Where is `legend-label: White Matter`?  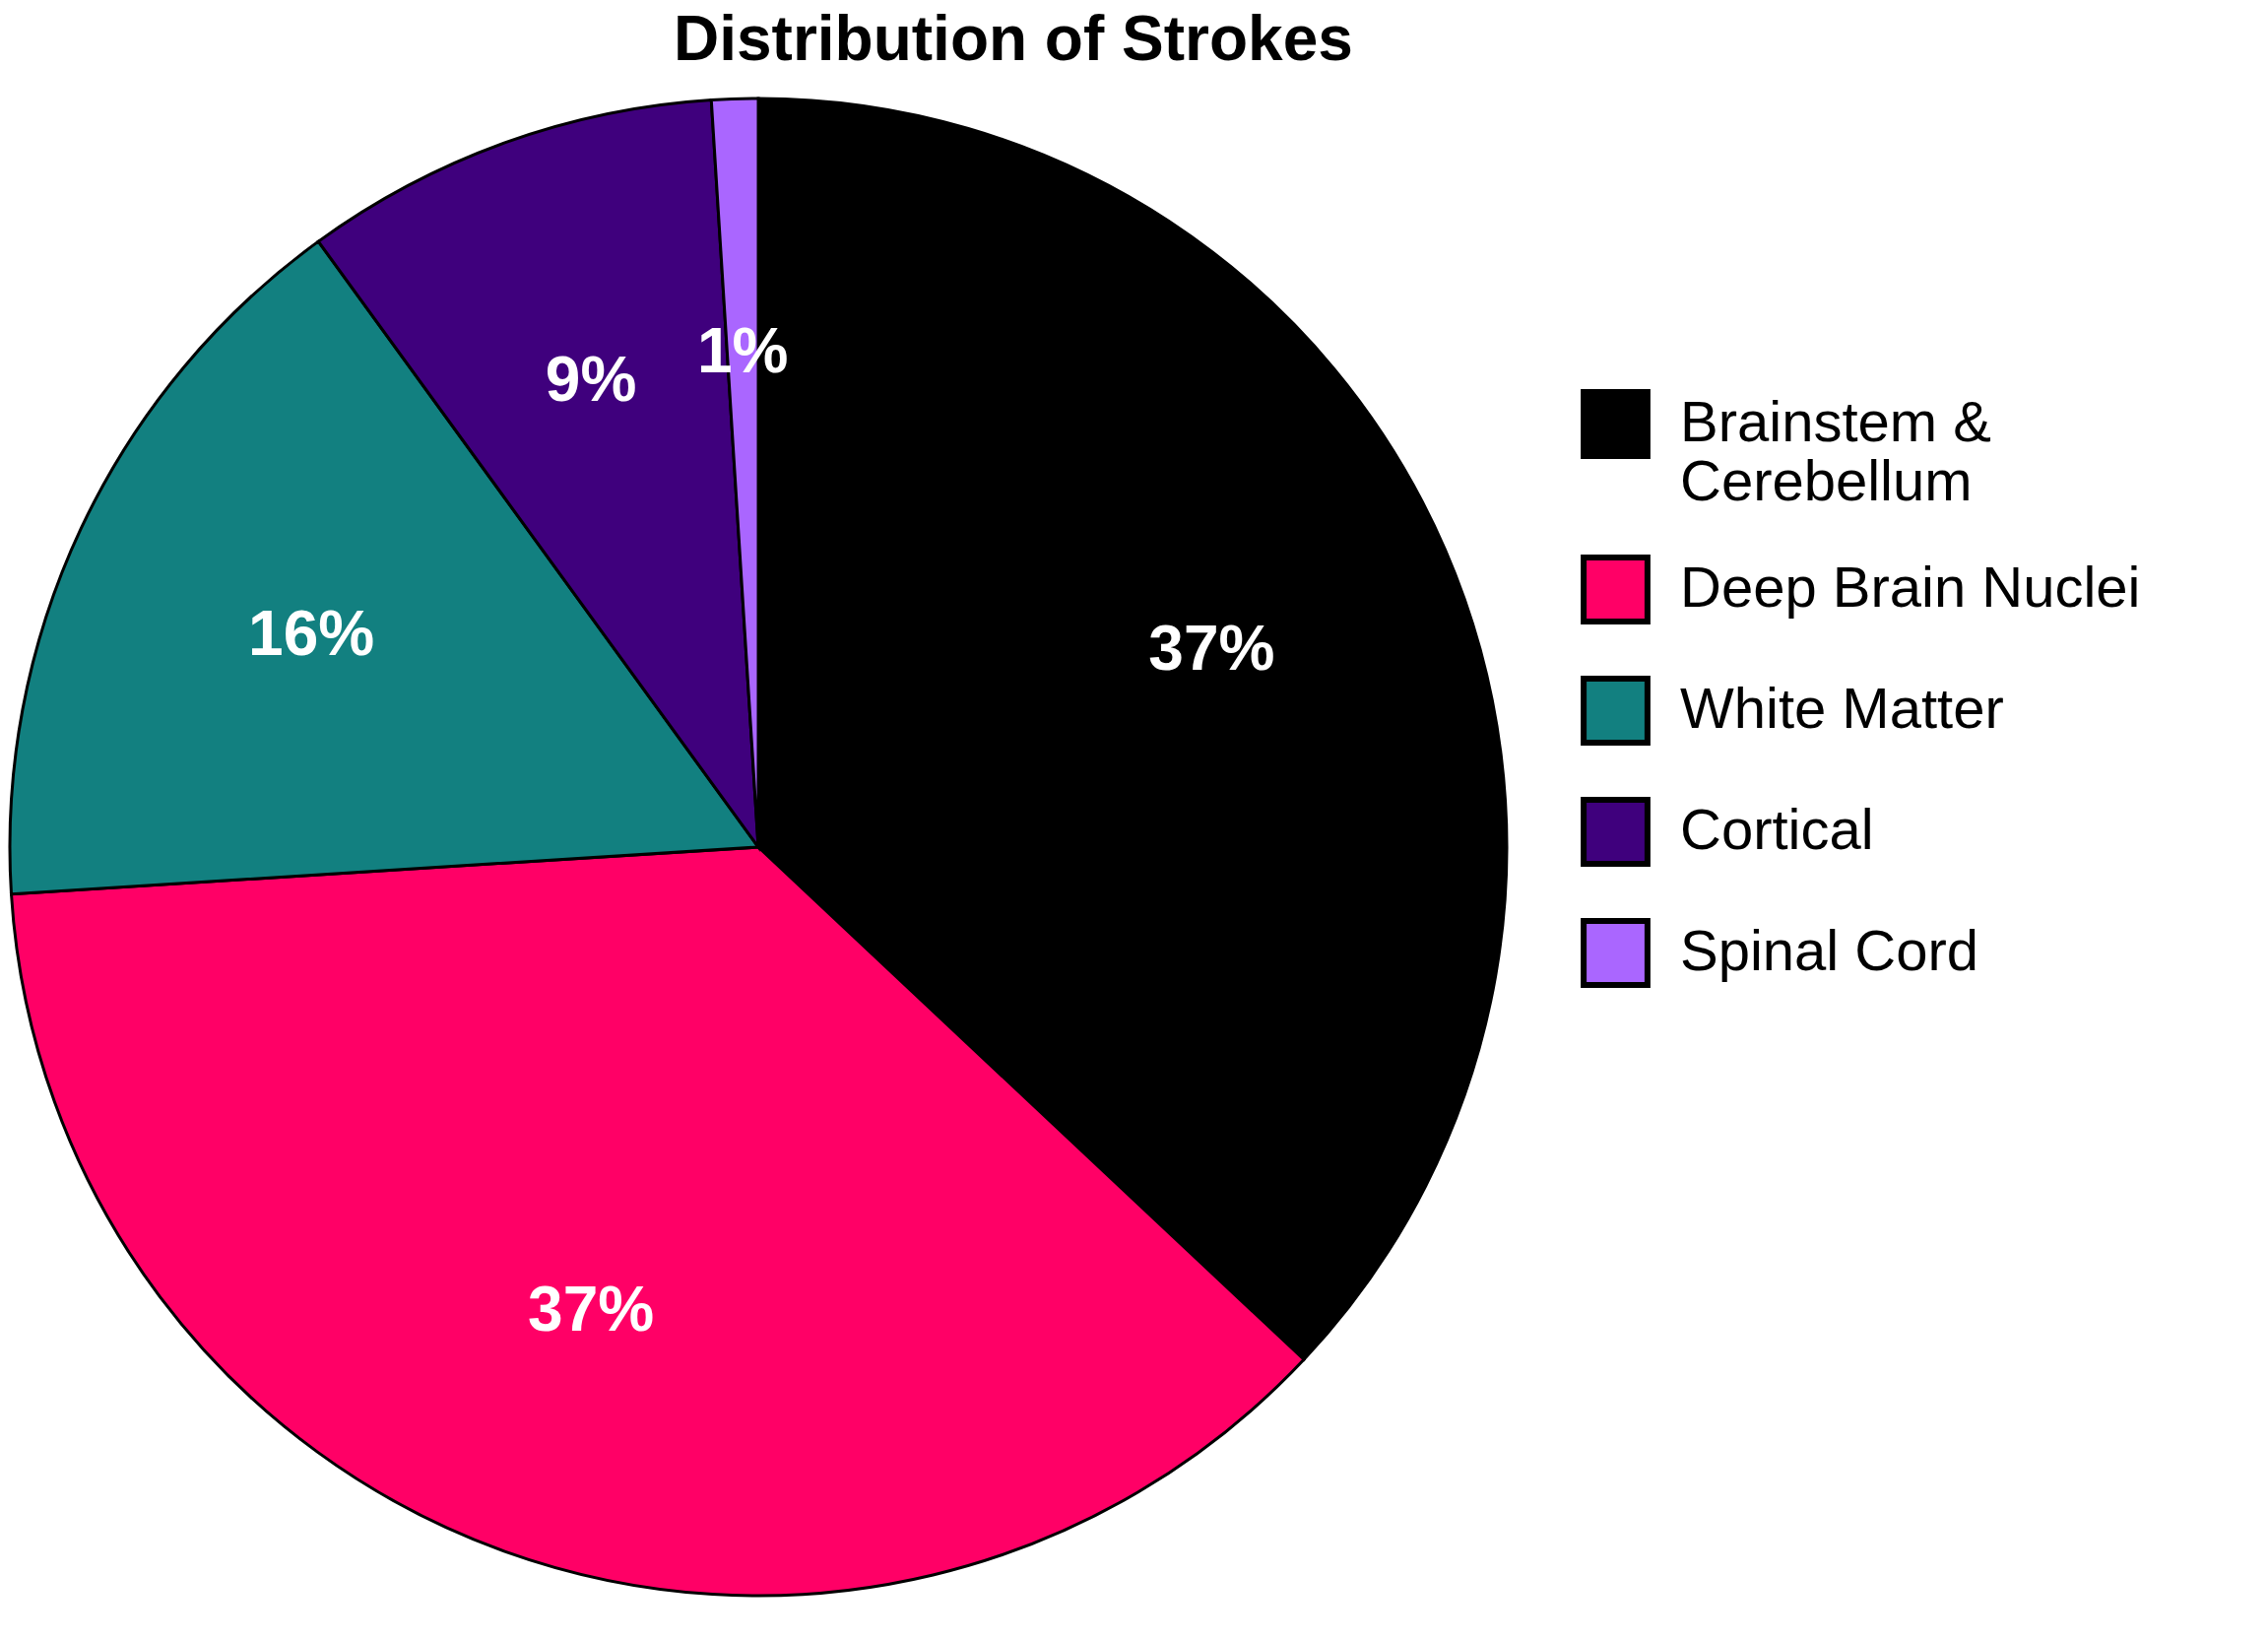 legend-label: White Matter is located at coordinates (1842, 707).